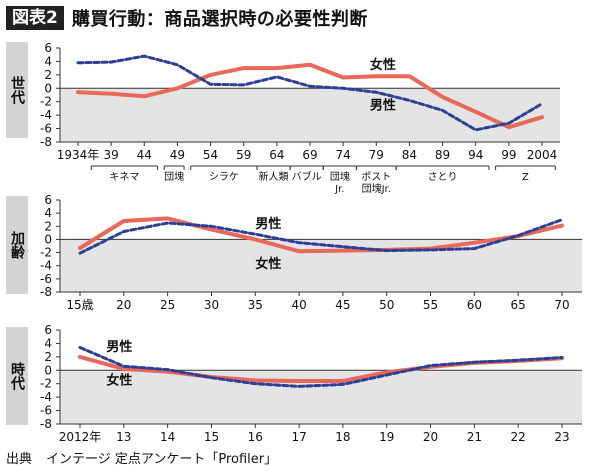  What do you see at coordinates (518, 305) in the screenshot?
I see `x-tick-label: 65` at bounding box center [518, 305].